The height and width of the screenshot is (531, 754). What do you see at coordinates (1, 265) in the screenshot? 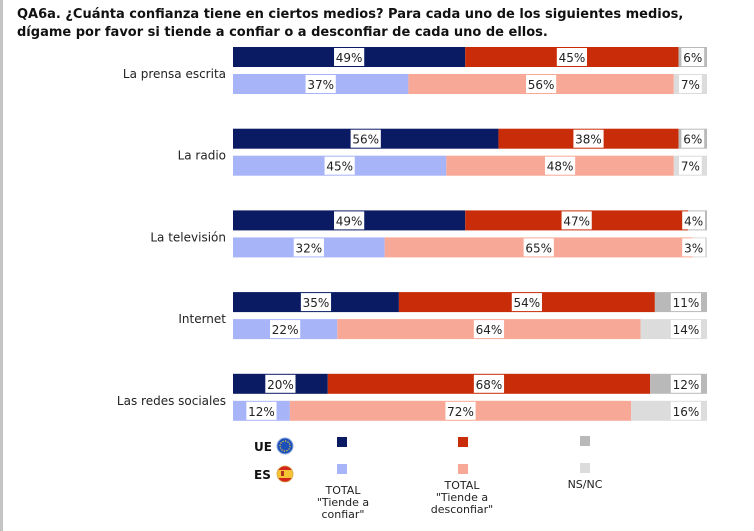
I see `page-left-border` at bounding box center [1, 265].